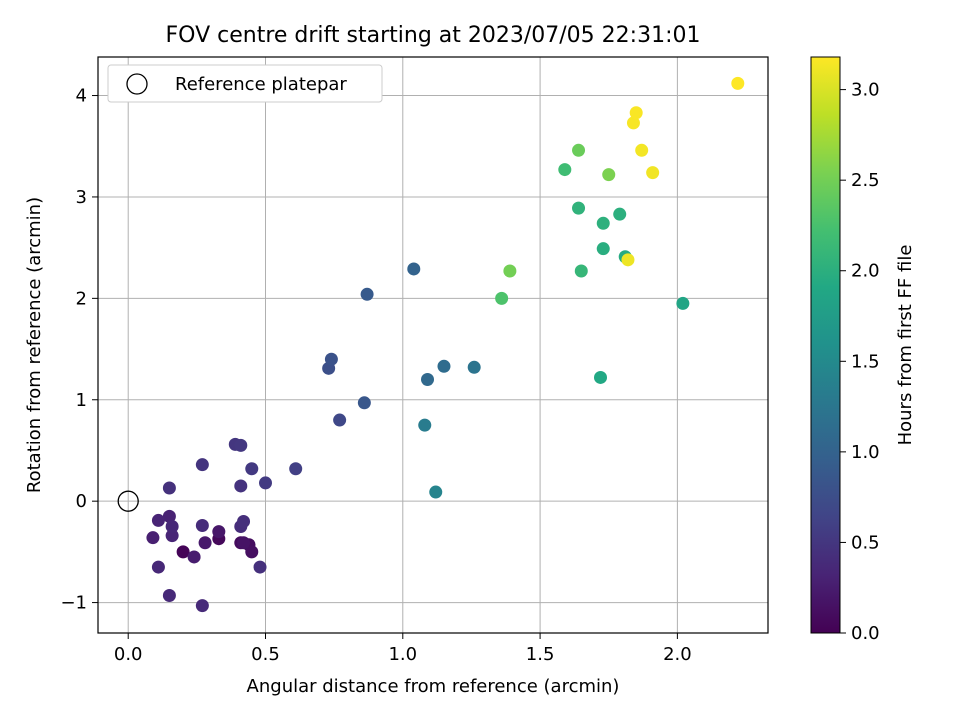 The image size is (960, 720). Describe the element at coordinates (433, 686) in the screenshot. I see `x-axis-label: Angular distance from reference (arcmin)` at that location.